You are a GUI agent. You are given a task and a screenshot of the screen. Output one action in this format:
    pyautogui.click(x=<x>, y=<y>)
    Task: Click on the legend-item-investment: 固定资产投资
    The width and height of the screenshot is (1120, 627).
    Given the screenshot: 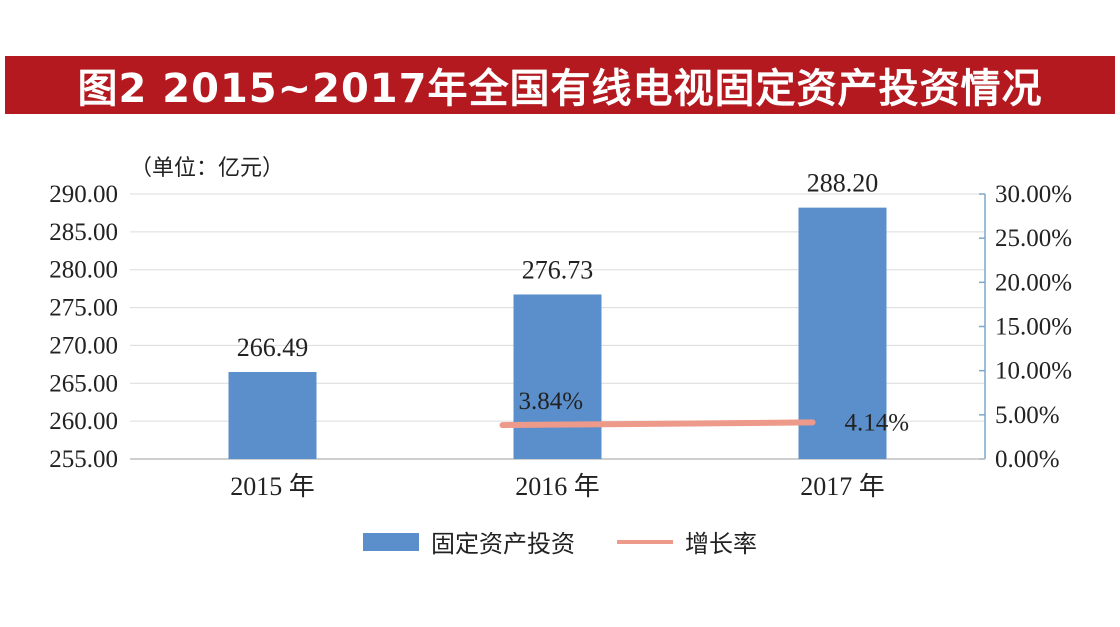 What is the action you would take?
    pyautogui.click(x=469, y=541)
    